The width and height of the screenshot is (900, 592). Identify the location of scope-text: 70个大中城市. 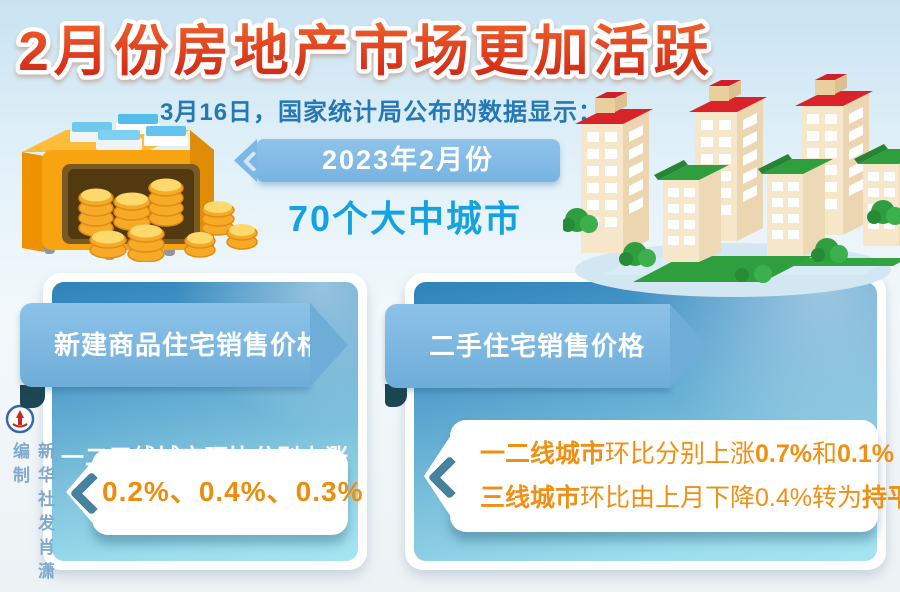
(405, 218).